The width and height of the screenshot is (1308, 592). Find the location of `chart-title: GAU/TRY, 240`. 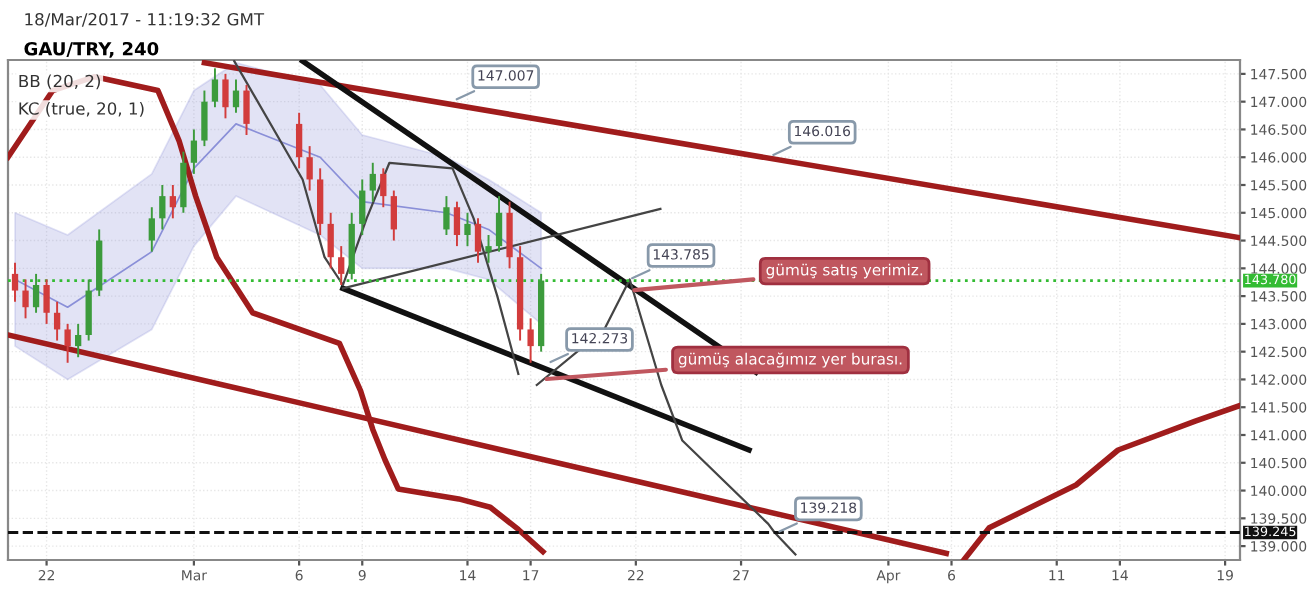

chart-title: GAU/TRY, 240 is located at coordinates (91, 49).